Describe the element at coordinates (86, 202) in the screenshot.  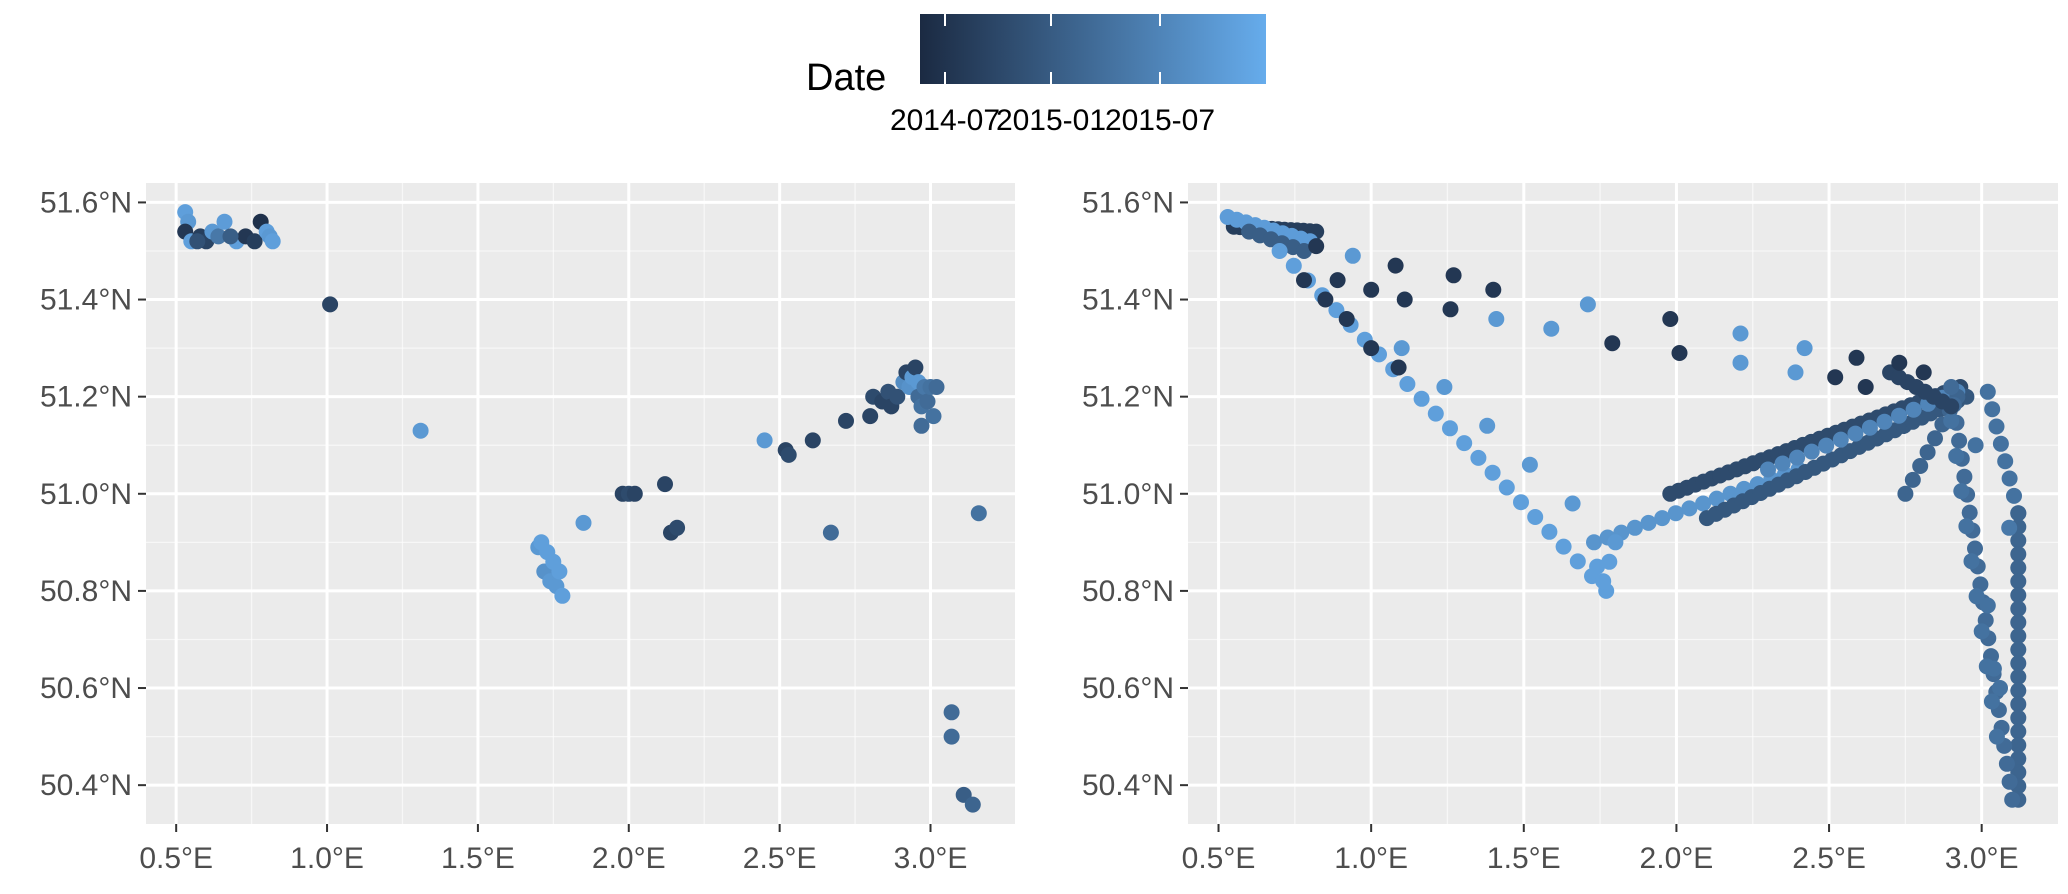
I see `y-tick-label: 51.6°N` at that location.